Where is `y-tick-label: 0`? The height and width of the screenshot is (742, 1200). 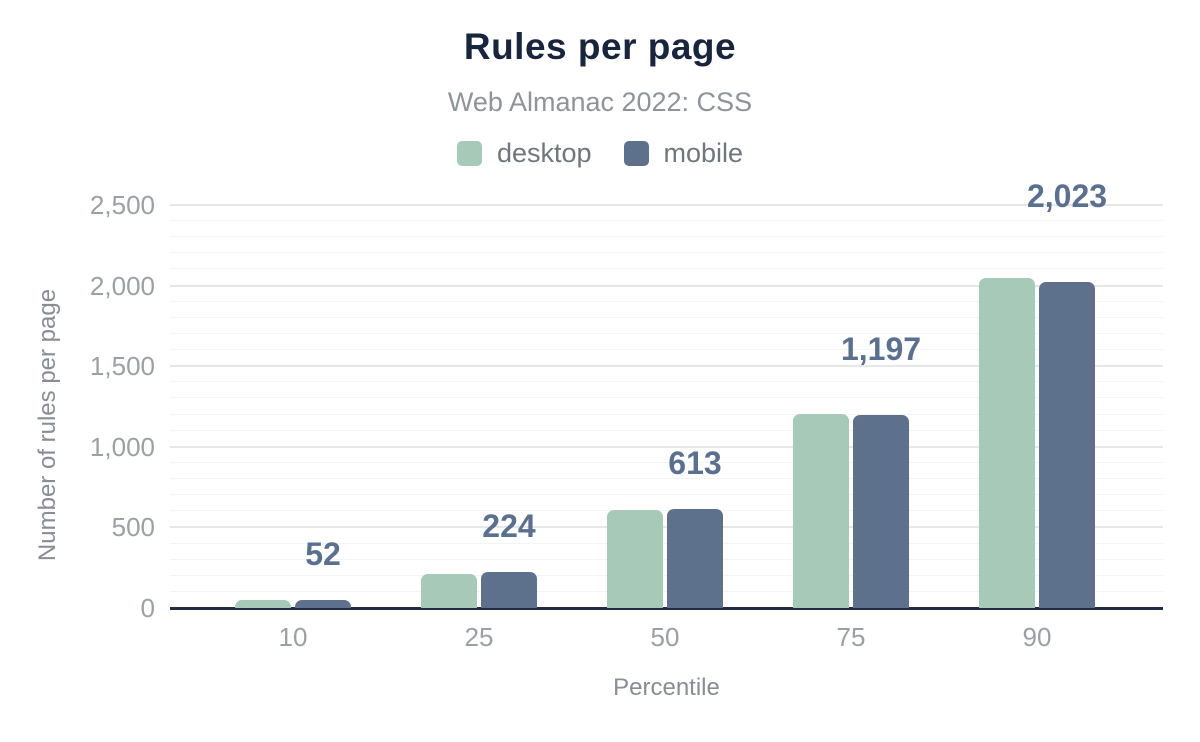
y-tick-label: 0 is located at coordinates (147, 608).